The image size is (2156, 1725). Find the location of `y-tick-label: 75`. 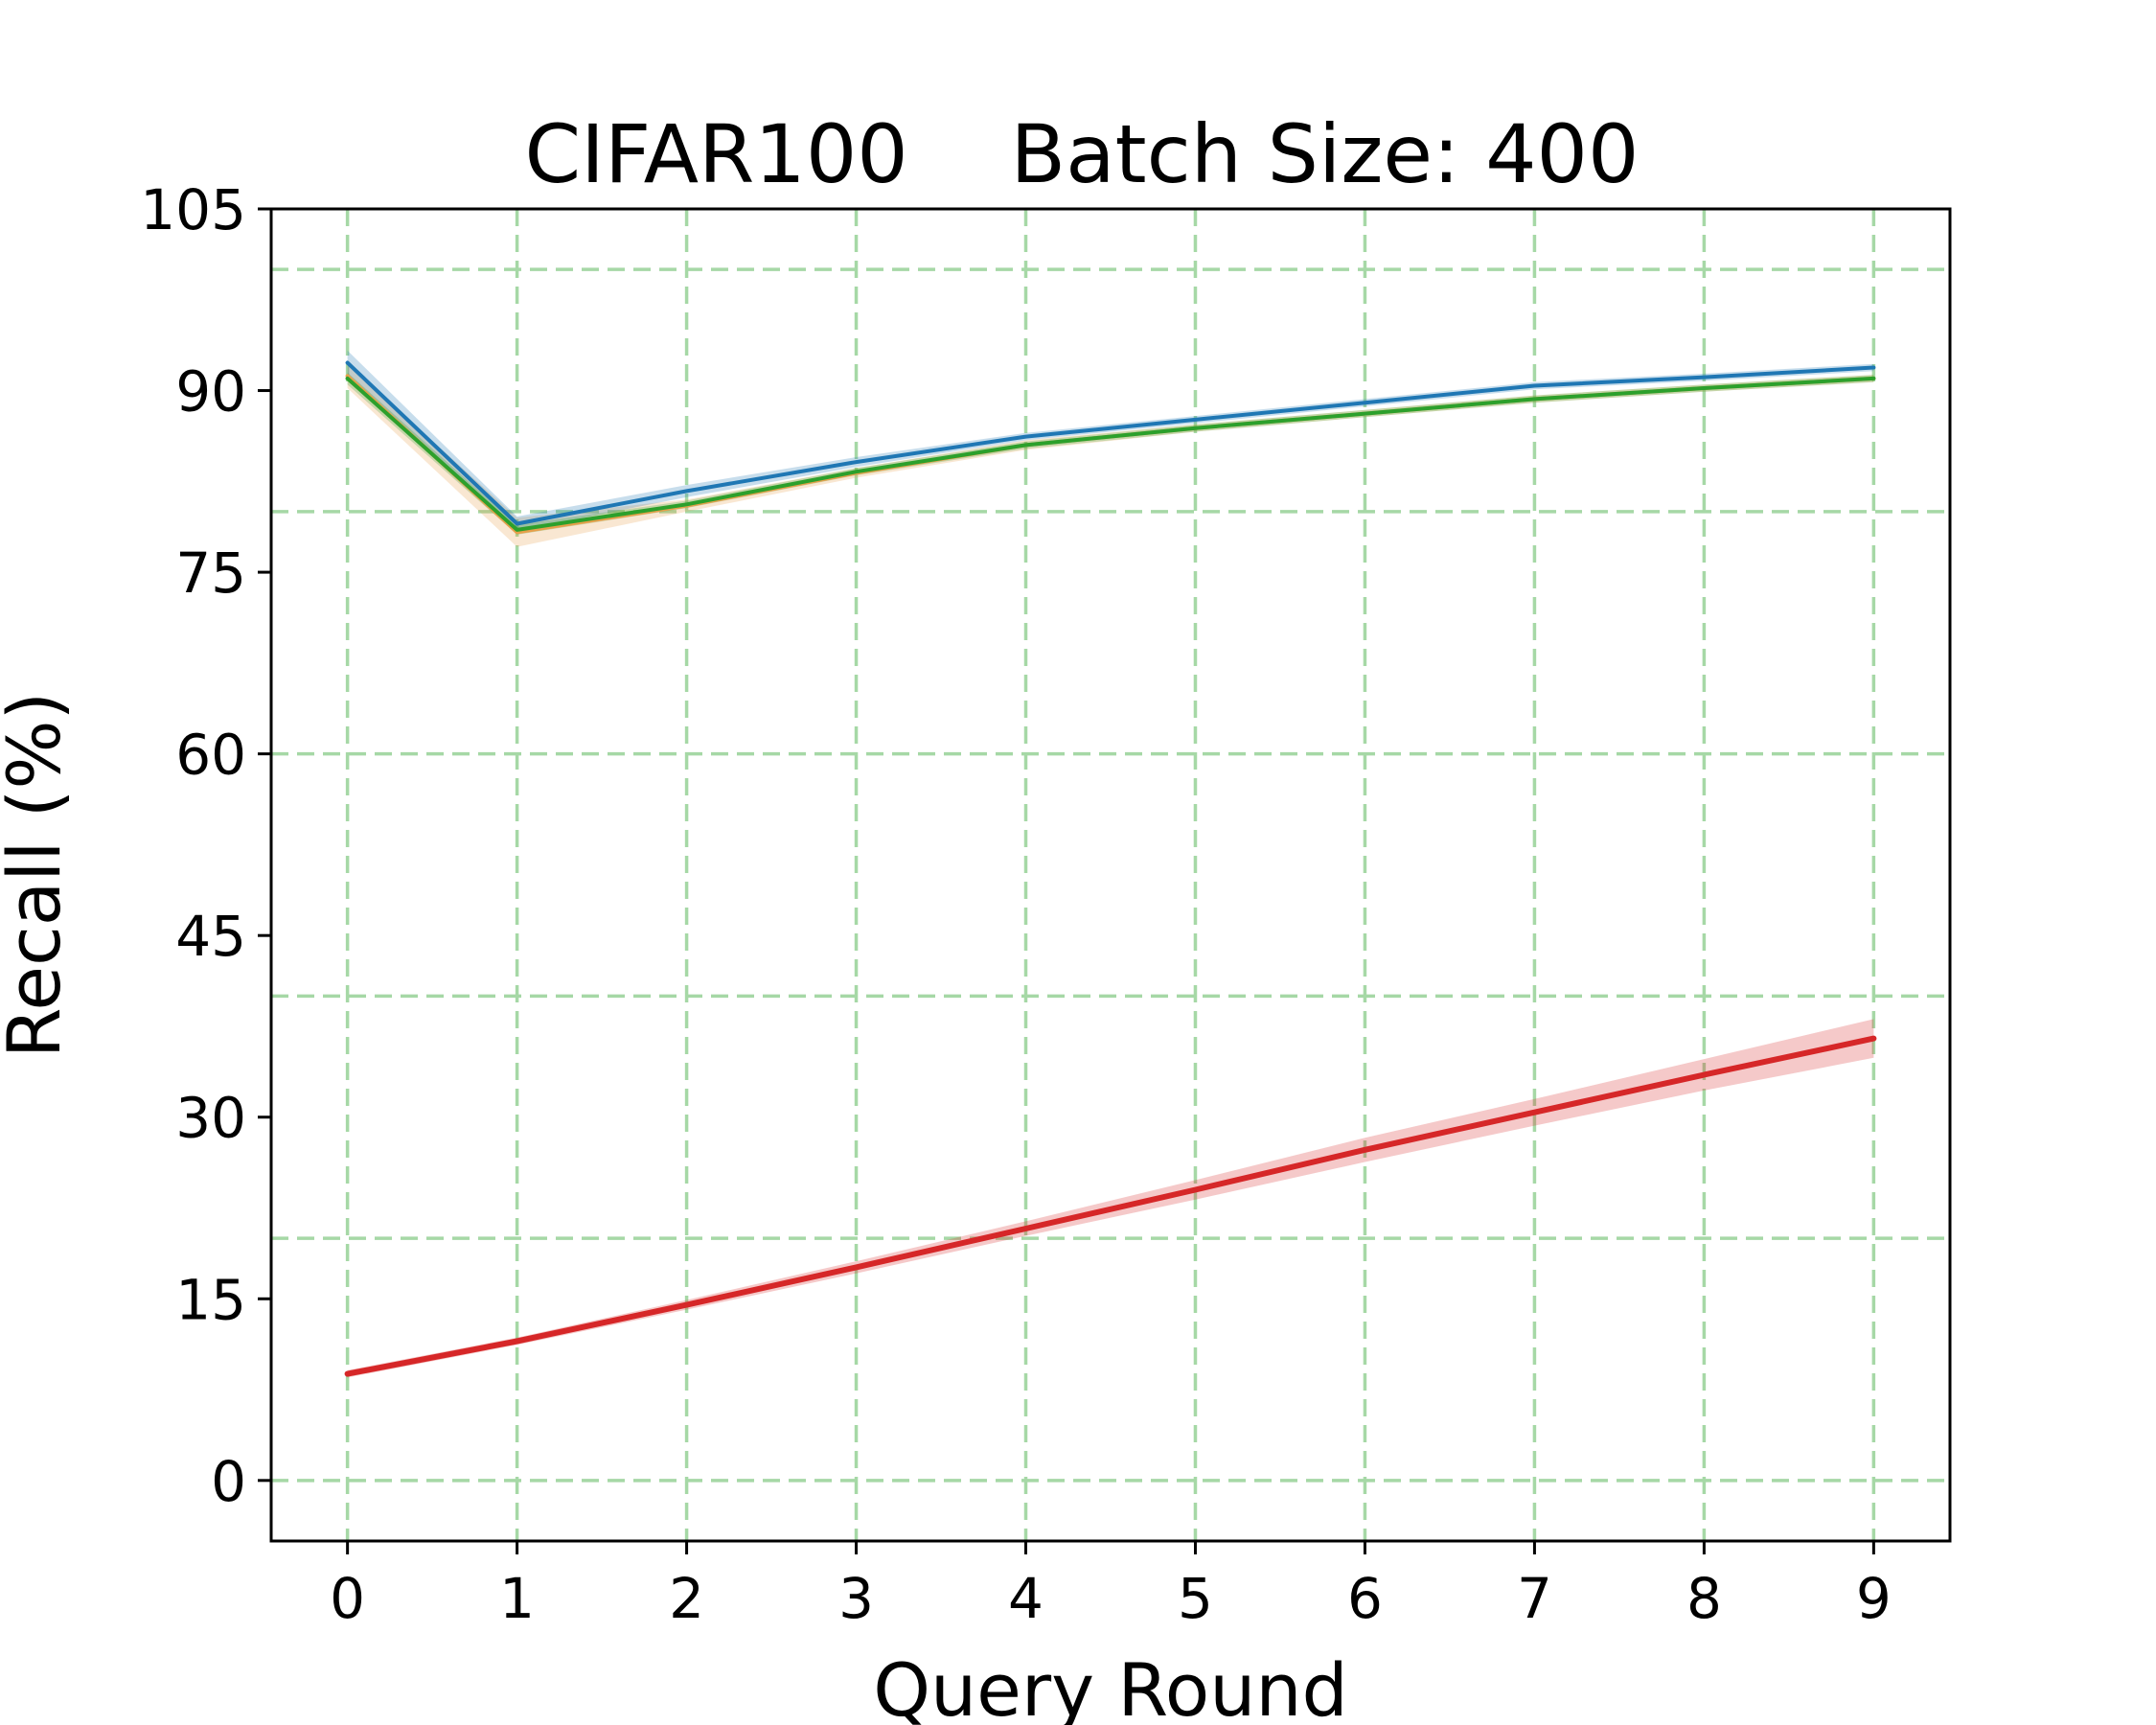

y-tick-label: 75 is located at coordinates (210, 573).